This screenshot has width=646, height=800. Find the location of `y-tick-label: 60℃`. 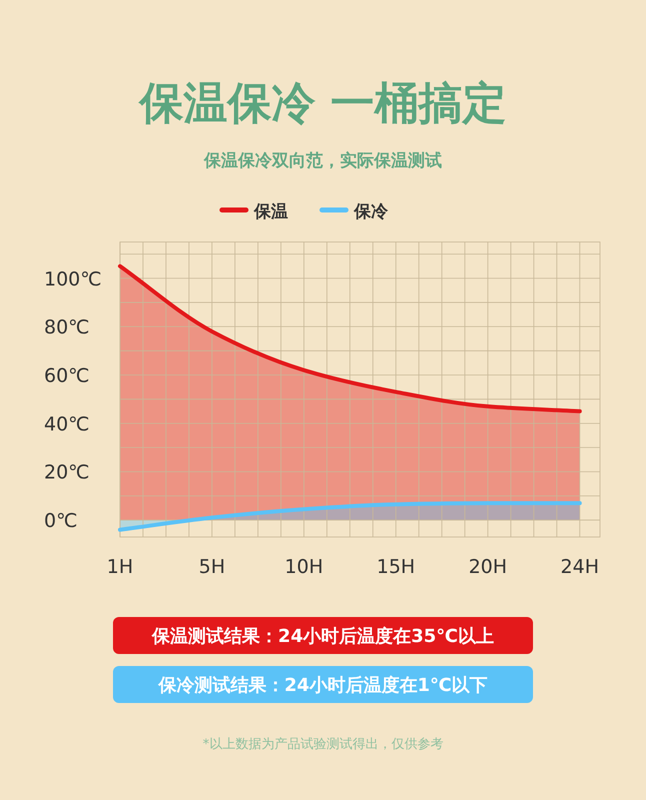

y-tick-label: 60℃ is located at coordinates (67, 375).